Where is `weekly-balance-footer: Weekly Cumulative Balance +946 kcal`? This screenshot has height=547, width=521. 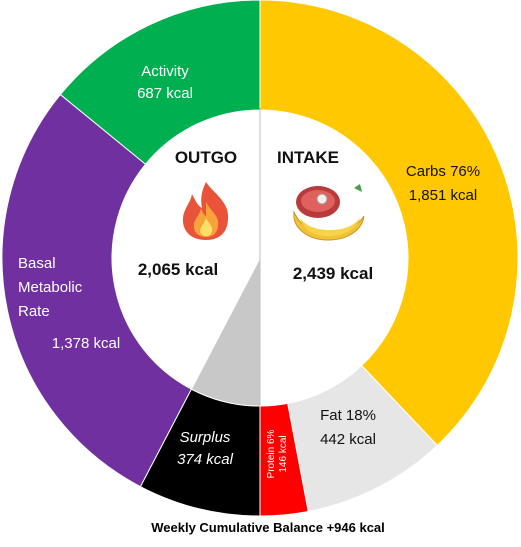
weekly-balance-footer: Weekly Cumulative Balance +946 kcal is located at coordinates (268, 527).